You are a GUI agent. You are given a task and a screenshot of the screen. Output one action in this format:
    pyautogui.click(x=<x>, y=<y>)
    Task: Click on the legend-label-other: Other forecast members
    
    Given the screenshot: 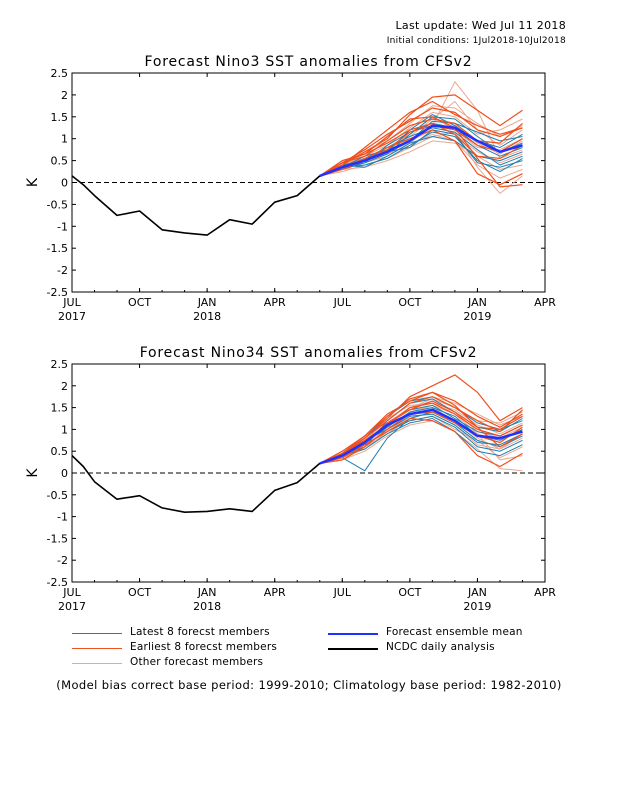 What is the action you would take?
    pyautogui.click(x=197, y=662)
    